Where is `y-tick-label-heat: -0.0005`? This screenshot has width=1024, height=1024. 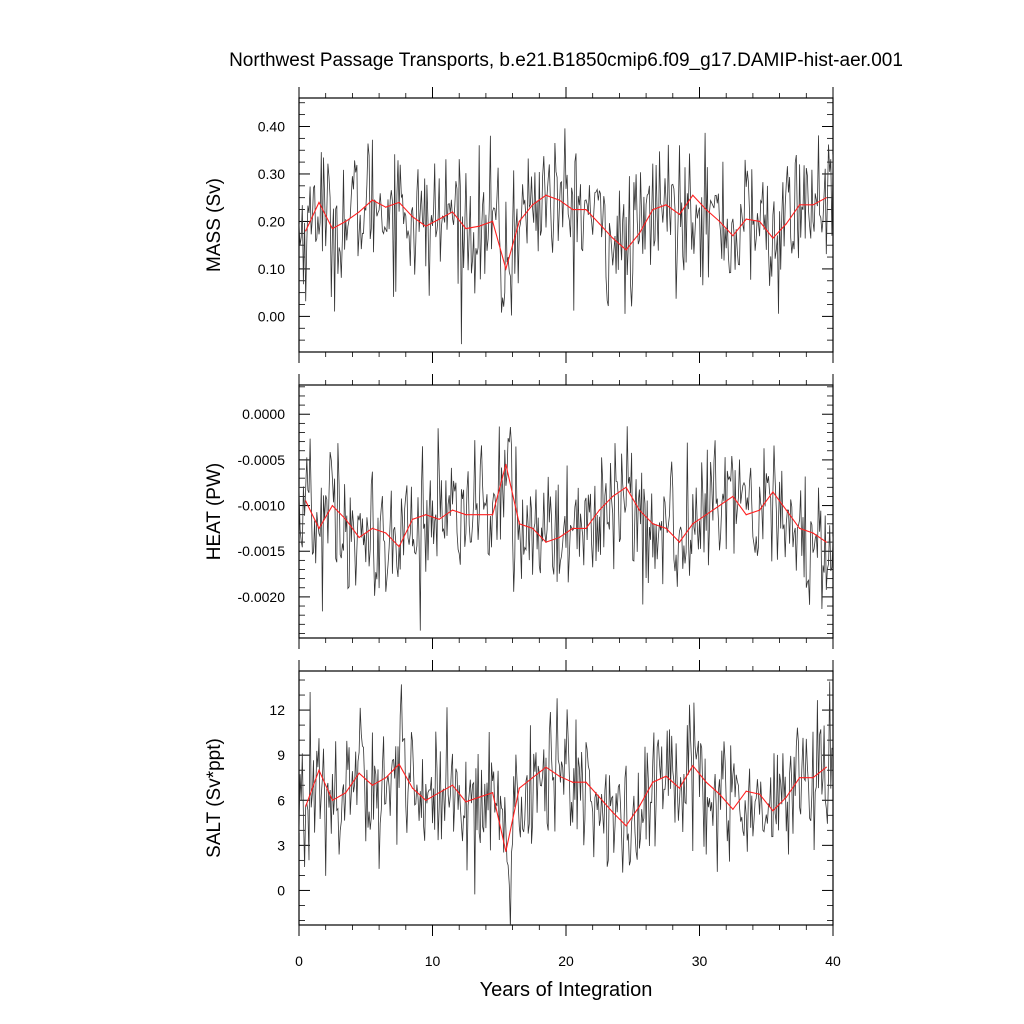
y-tick-label-heat: -0.0005 is located at coordinates (262, 460).